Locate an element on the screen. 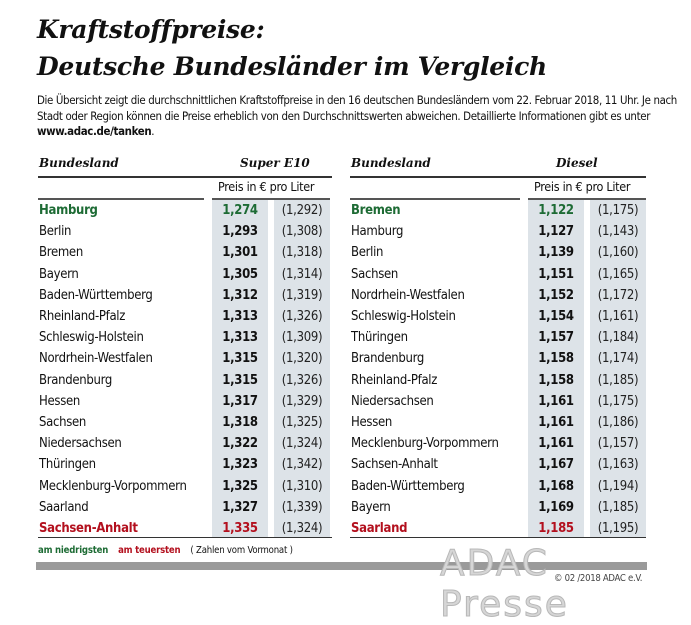  table-row: Hessen 1,317 (1,329) is located at coordinates (185, 401).